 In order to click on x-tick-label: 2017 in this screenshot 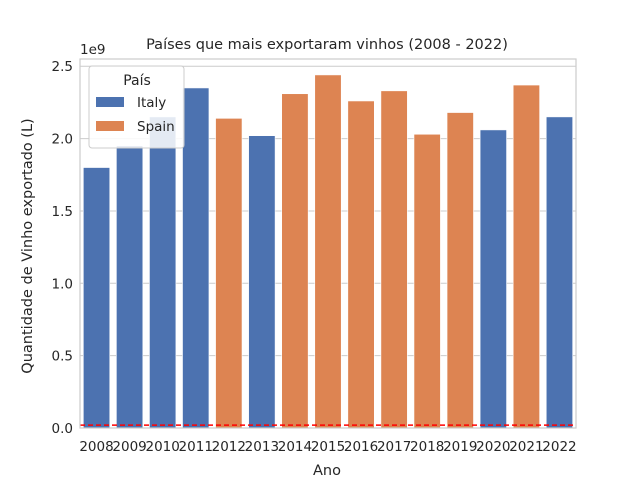, I will do `click(394, 447)`.